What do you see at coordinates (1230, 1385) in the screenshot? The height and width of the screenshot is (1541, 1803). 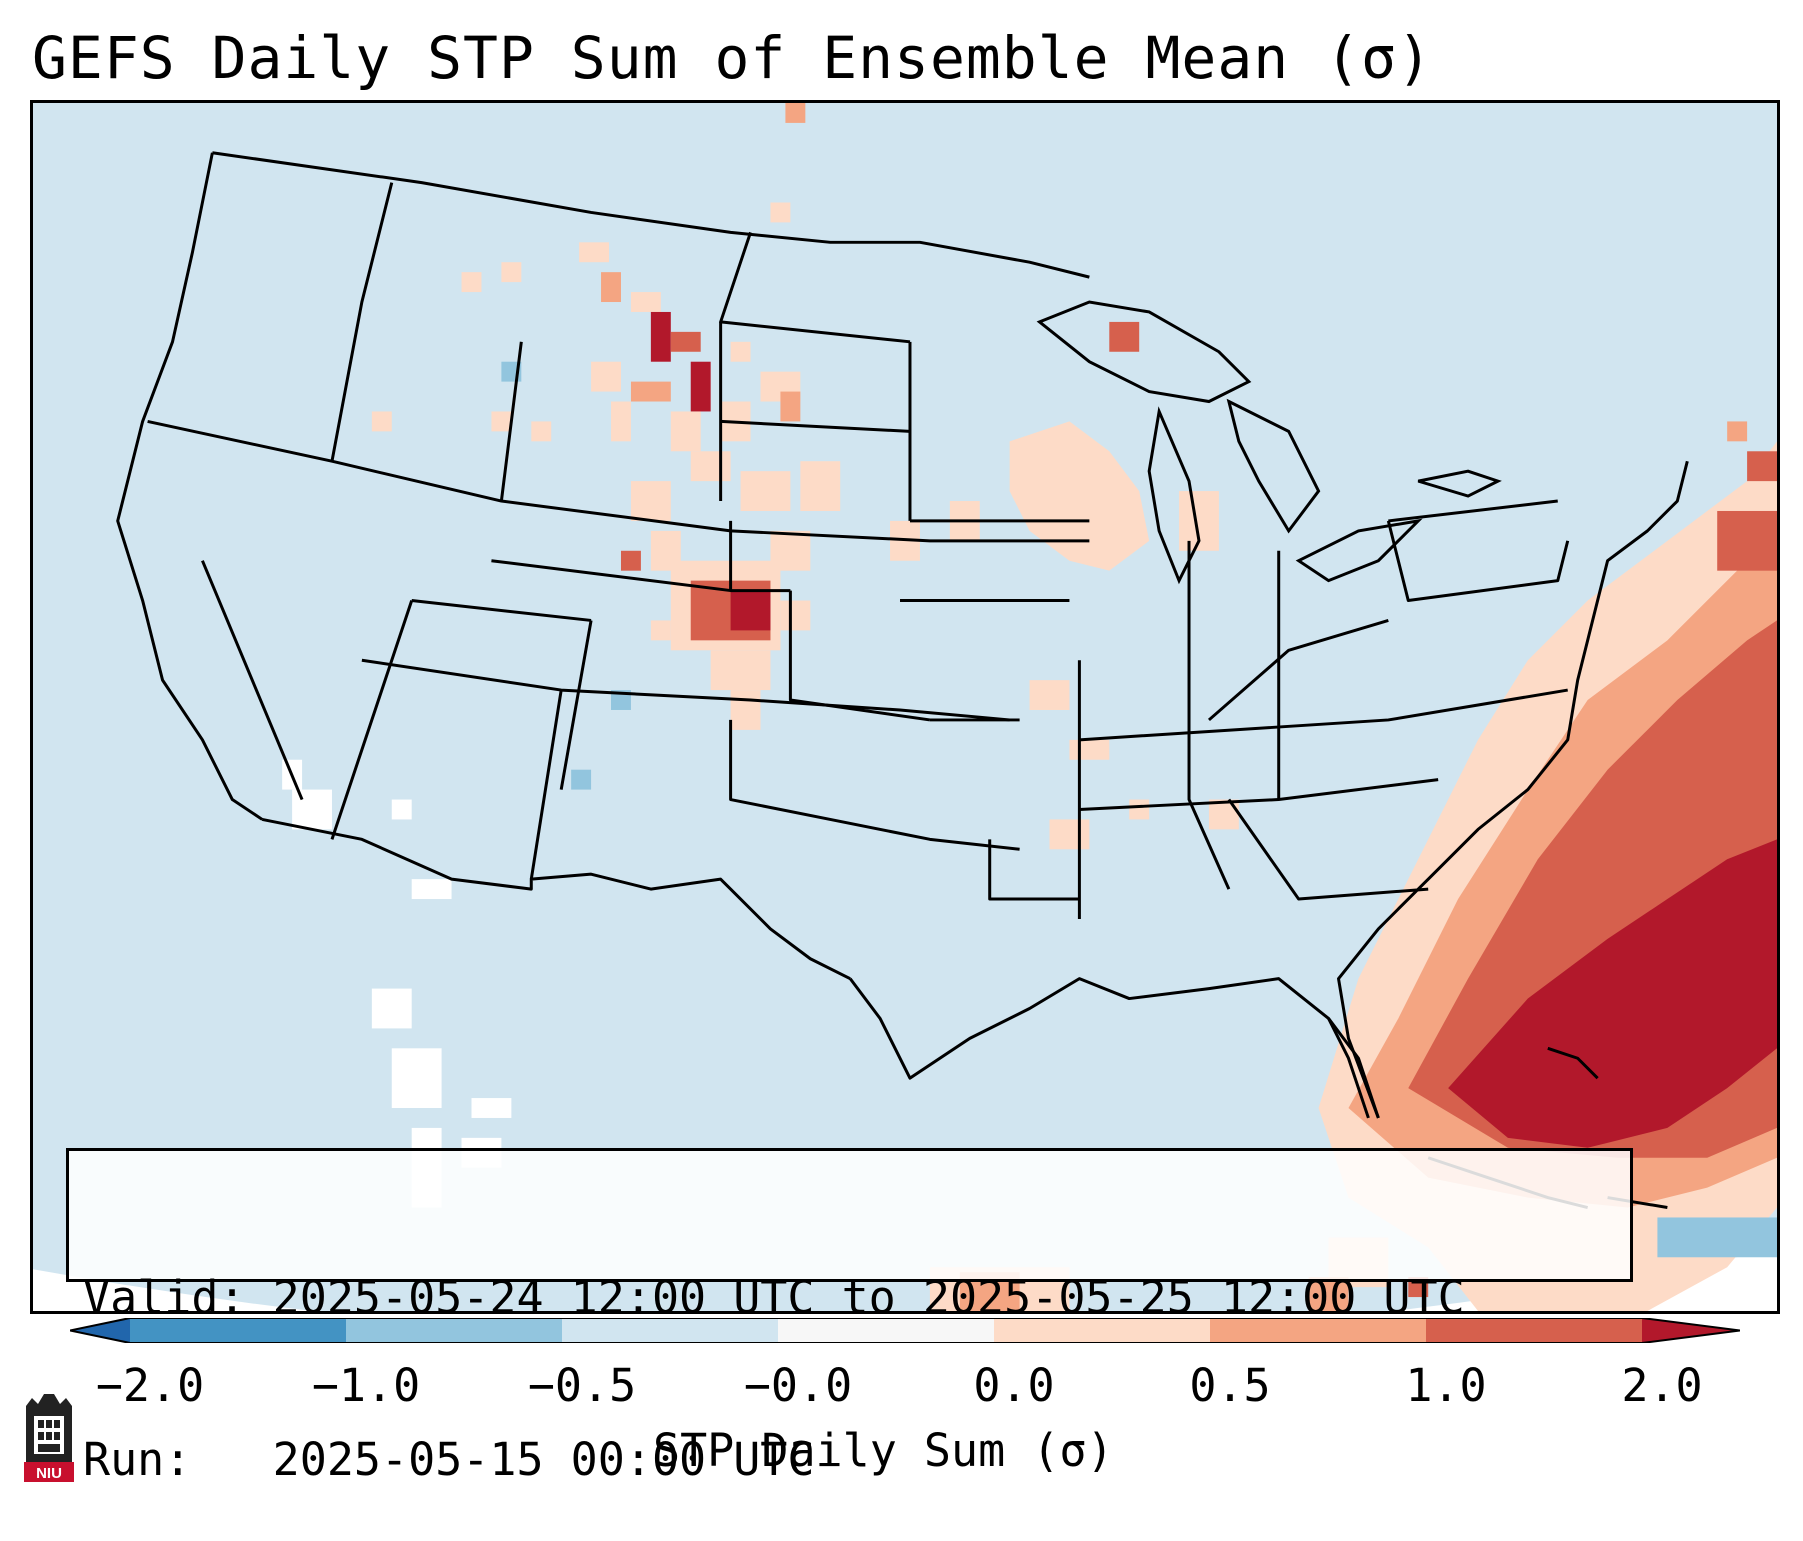 I see `colorbar-tick-label: 0.5` at bounding box center [1230, 1385].